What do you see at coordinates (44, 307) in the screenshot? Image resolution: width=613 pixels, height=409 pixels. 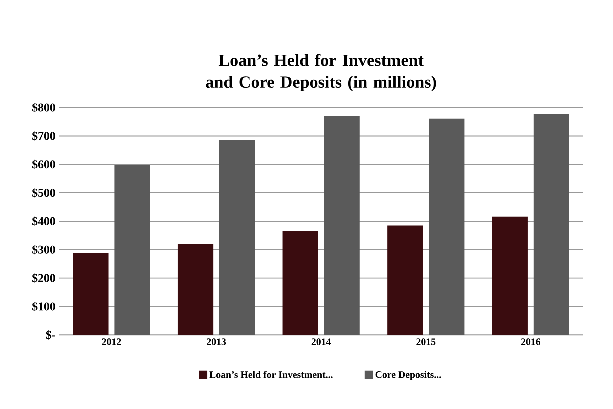 I see `y-tick-label: $100` at bounding box center [44, 307].